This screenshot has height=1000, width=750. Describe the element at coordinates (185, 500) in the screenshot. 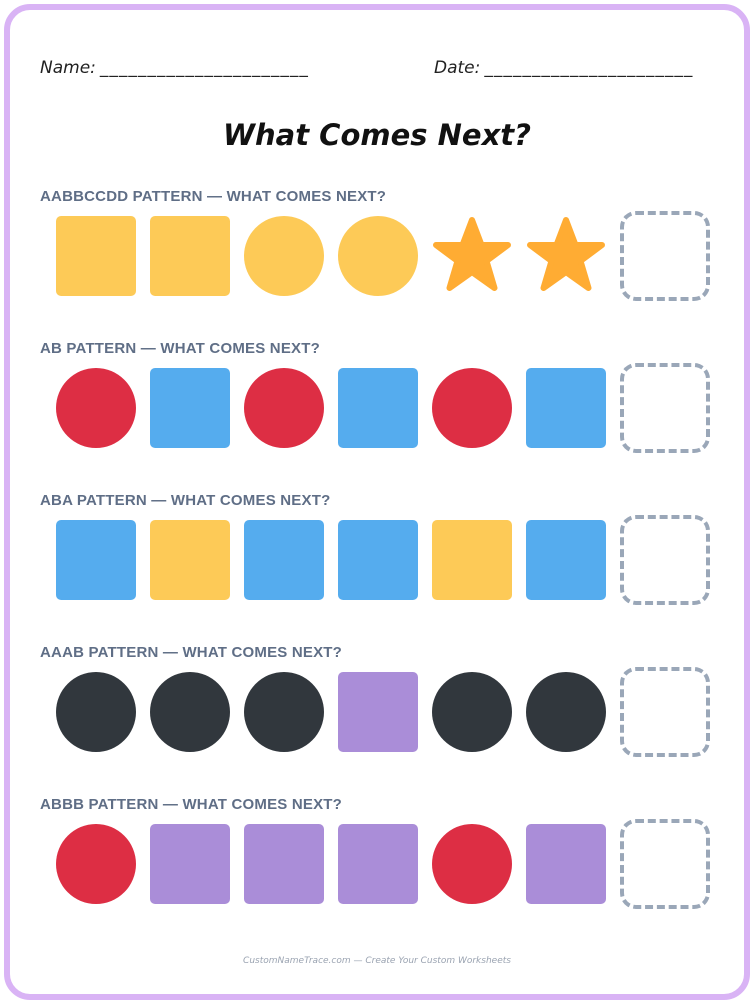

I see `section-label: ABA PATTERN — WHAT COMES NEXT?` at that location.